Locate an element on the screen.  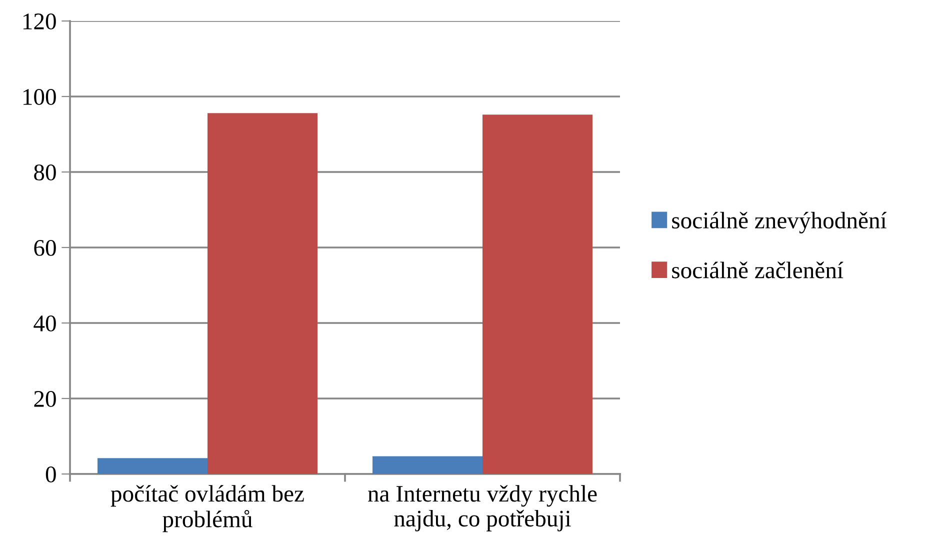
legend-label: sociálně znevýhodnění is located at coordinates (779, 223).